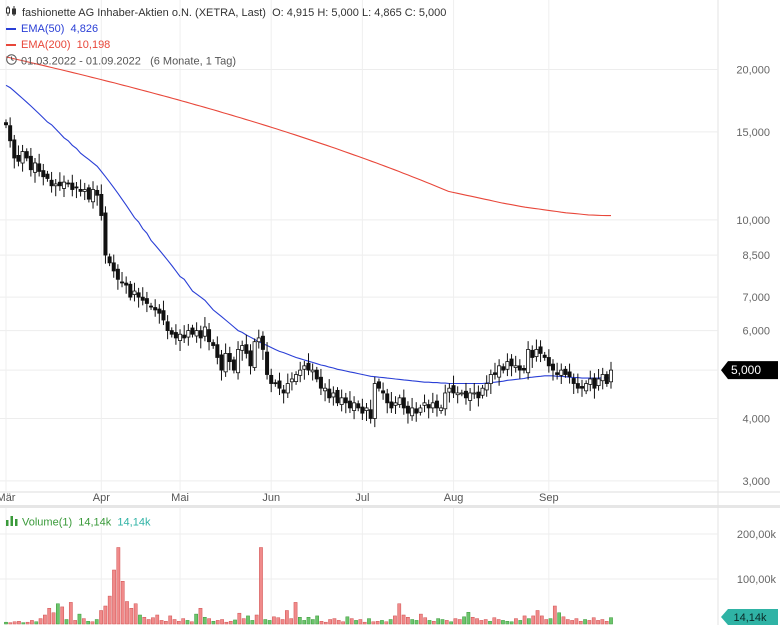  I want to click on ema200-legend: EMA(200) 10,198, so click(58, 45).